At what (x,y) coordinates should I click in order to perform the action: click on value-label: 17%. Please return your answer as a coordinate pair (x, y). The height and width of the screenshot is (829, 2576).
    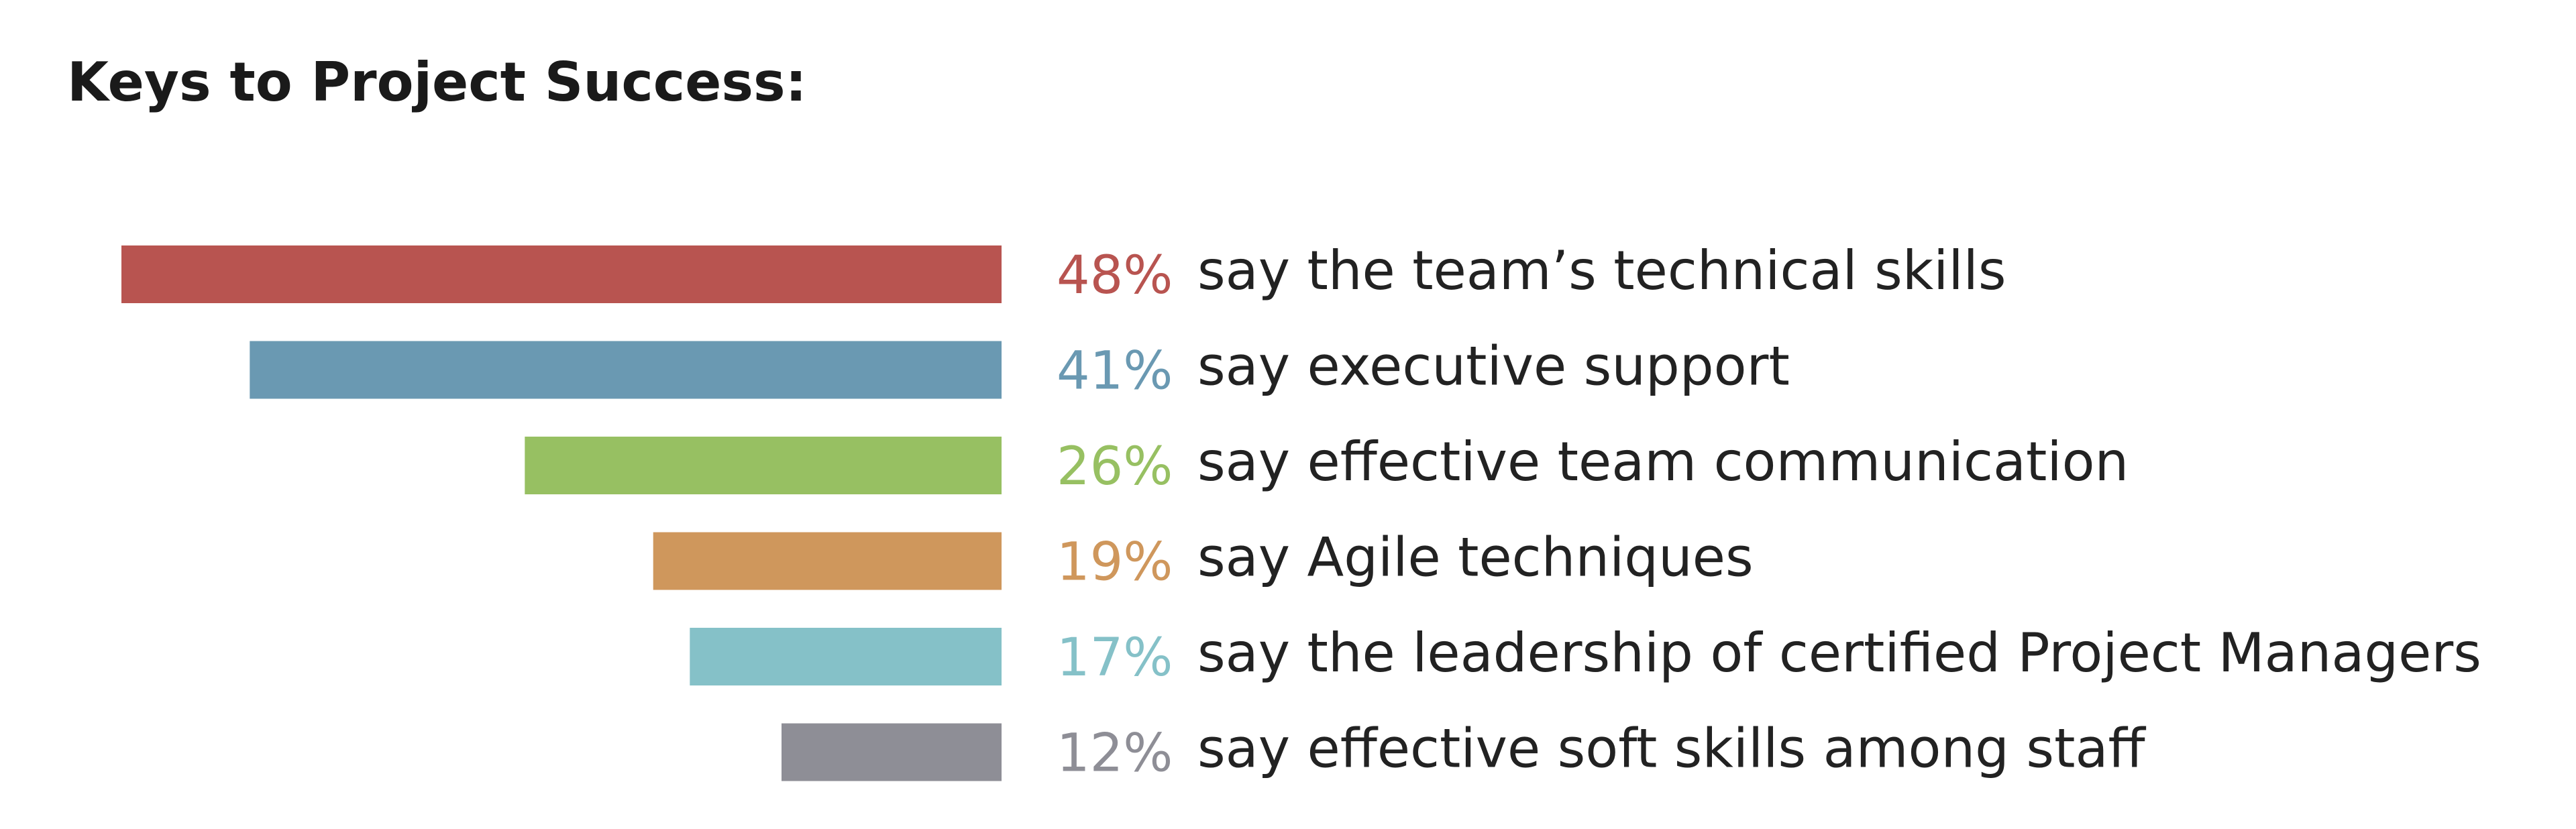
    Looking at the image, I should click on (1115, 658).